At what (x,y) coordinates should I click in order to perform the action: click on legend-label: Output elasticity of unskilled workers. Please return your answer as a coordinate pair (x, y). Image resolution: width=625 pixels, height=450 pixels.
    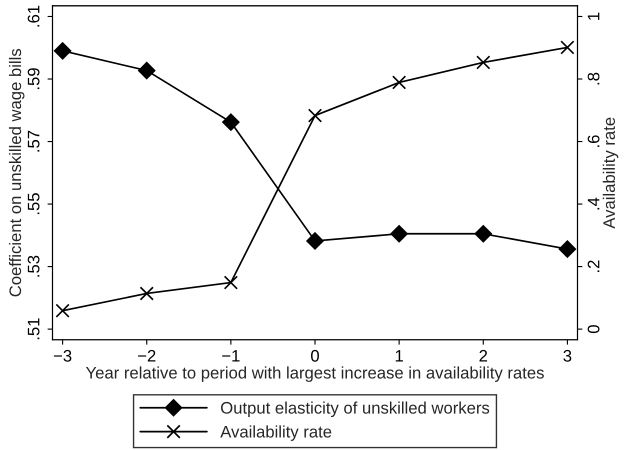
    Looking at the image, I should click on (355, 409).